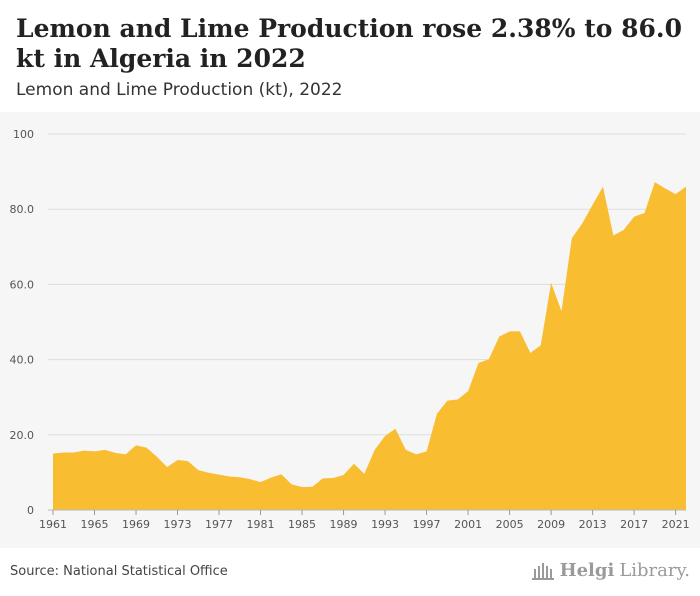 This screenshot has width=700, height=596. What do you see at coordinates (22, 284) in the screenshot?
I see `y-tick-label: 60.0` at bounding box center [22, 284].